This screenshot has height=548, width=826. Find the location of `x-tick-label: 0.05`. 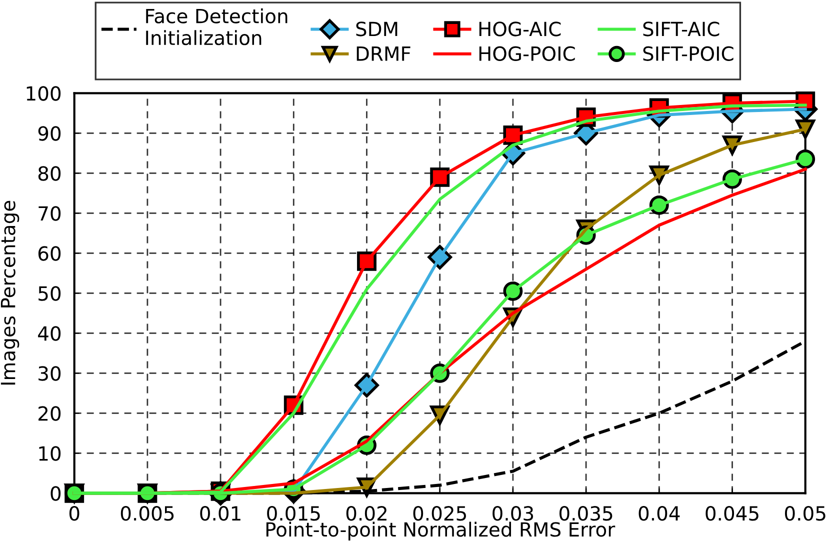

x-tick-label: 0.05 is located at coordinates (805, 513).